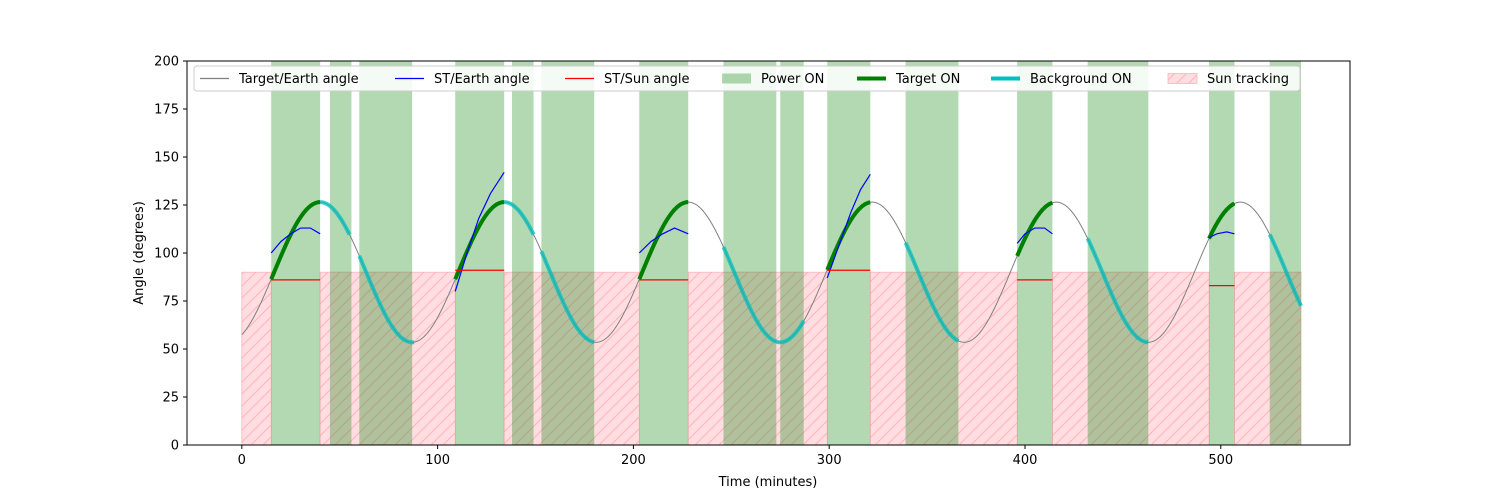 Image resolution: width=1500 pixels, height=500 pixels. I want to click on y-tick-label: 175, so click(166, 110).